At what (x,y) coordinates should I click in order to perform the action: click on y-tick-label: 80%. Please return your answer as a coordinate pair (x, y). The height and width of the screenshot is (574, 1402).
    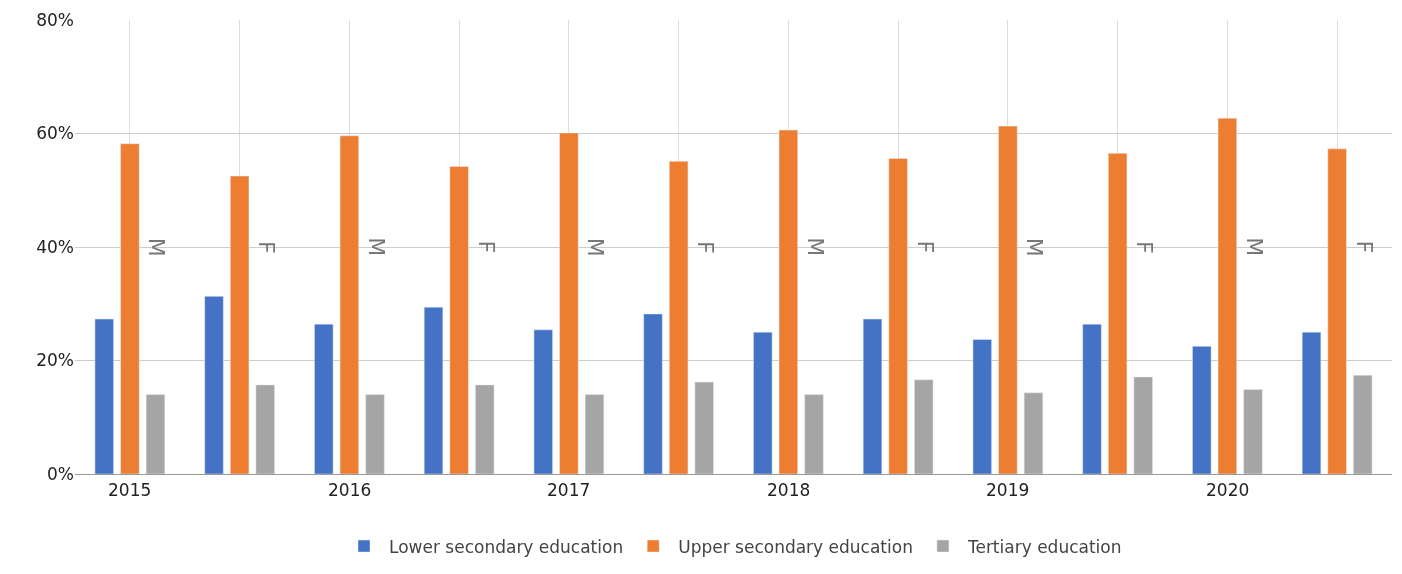
    Looking at the image, I should click on (55, 19).